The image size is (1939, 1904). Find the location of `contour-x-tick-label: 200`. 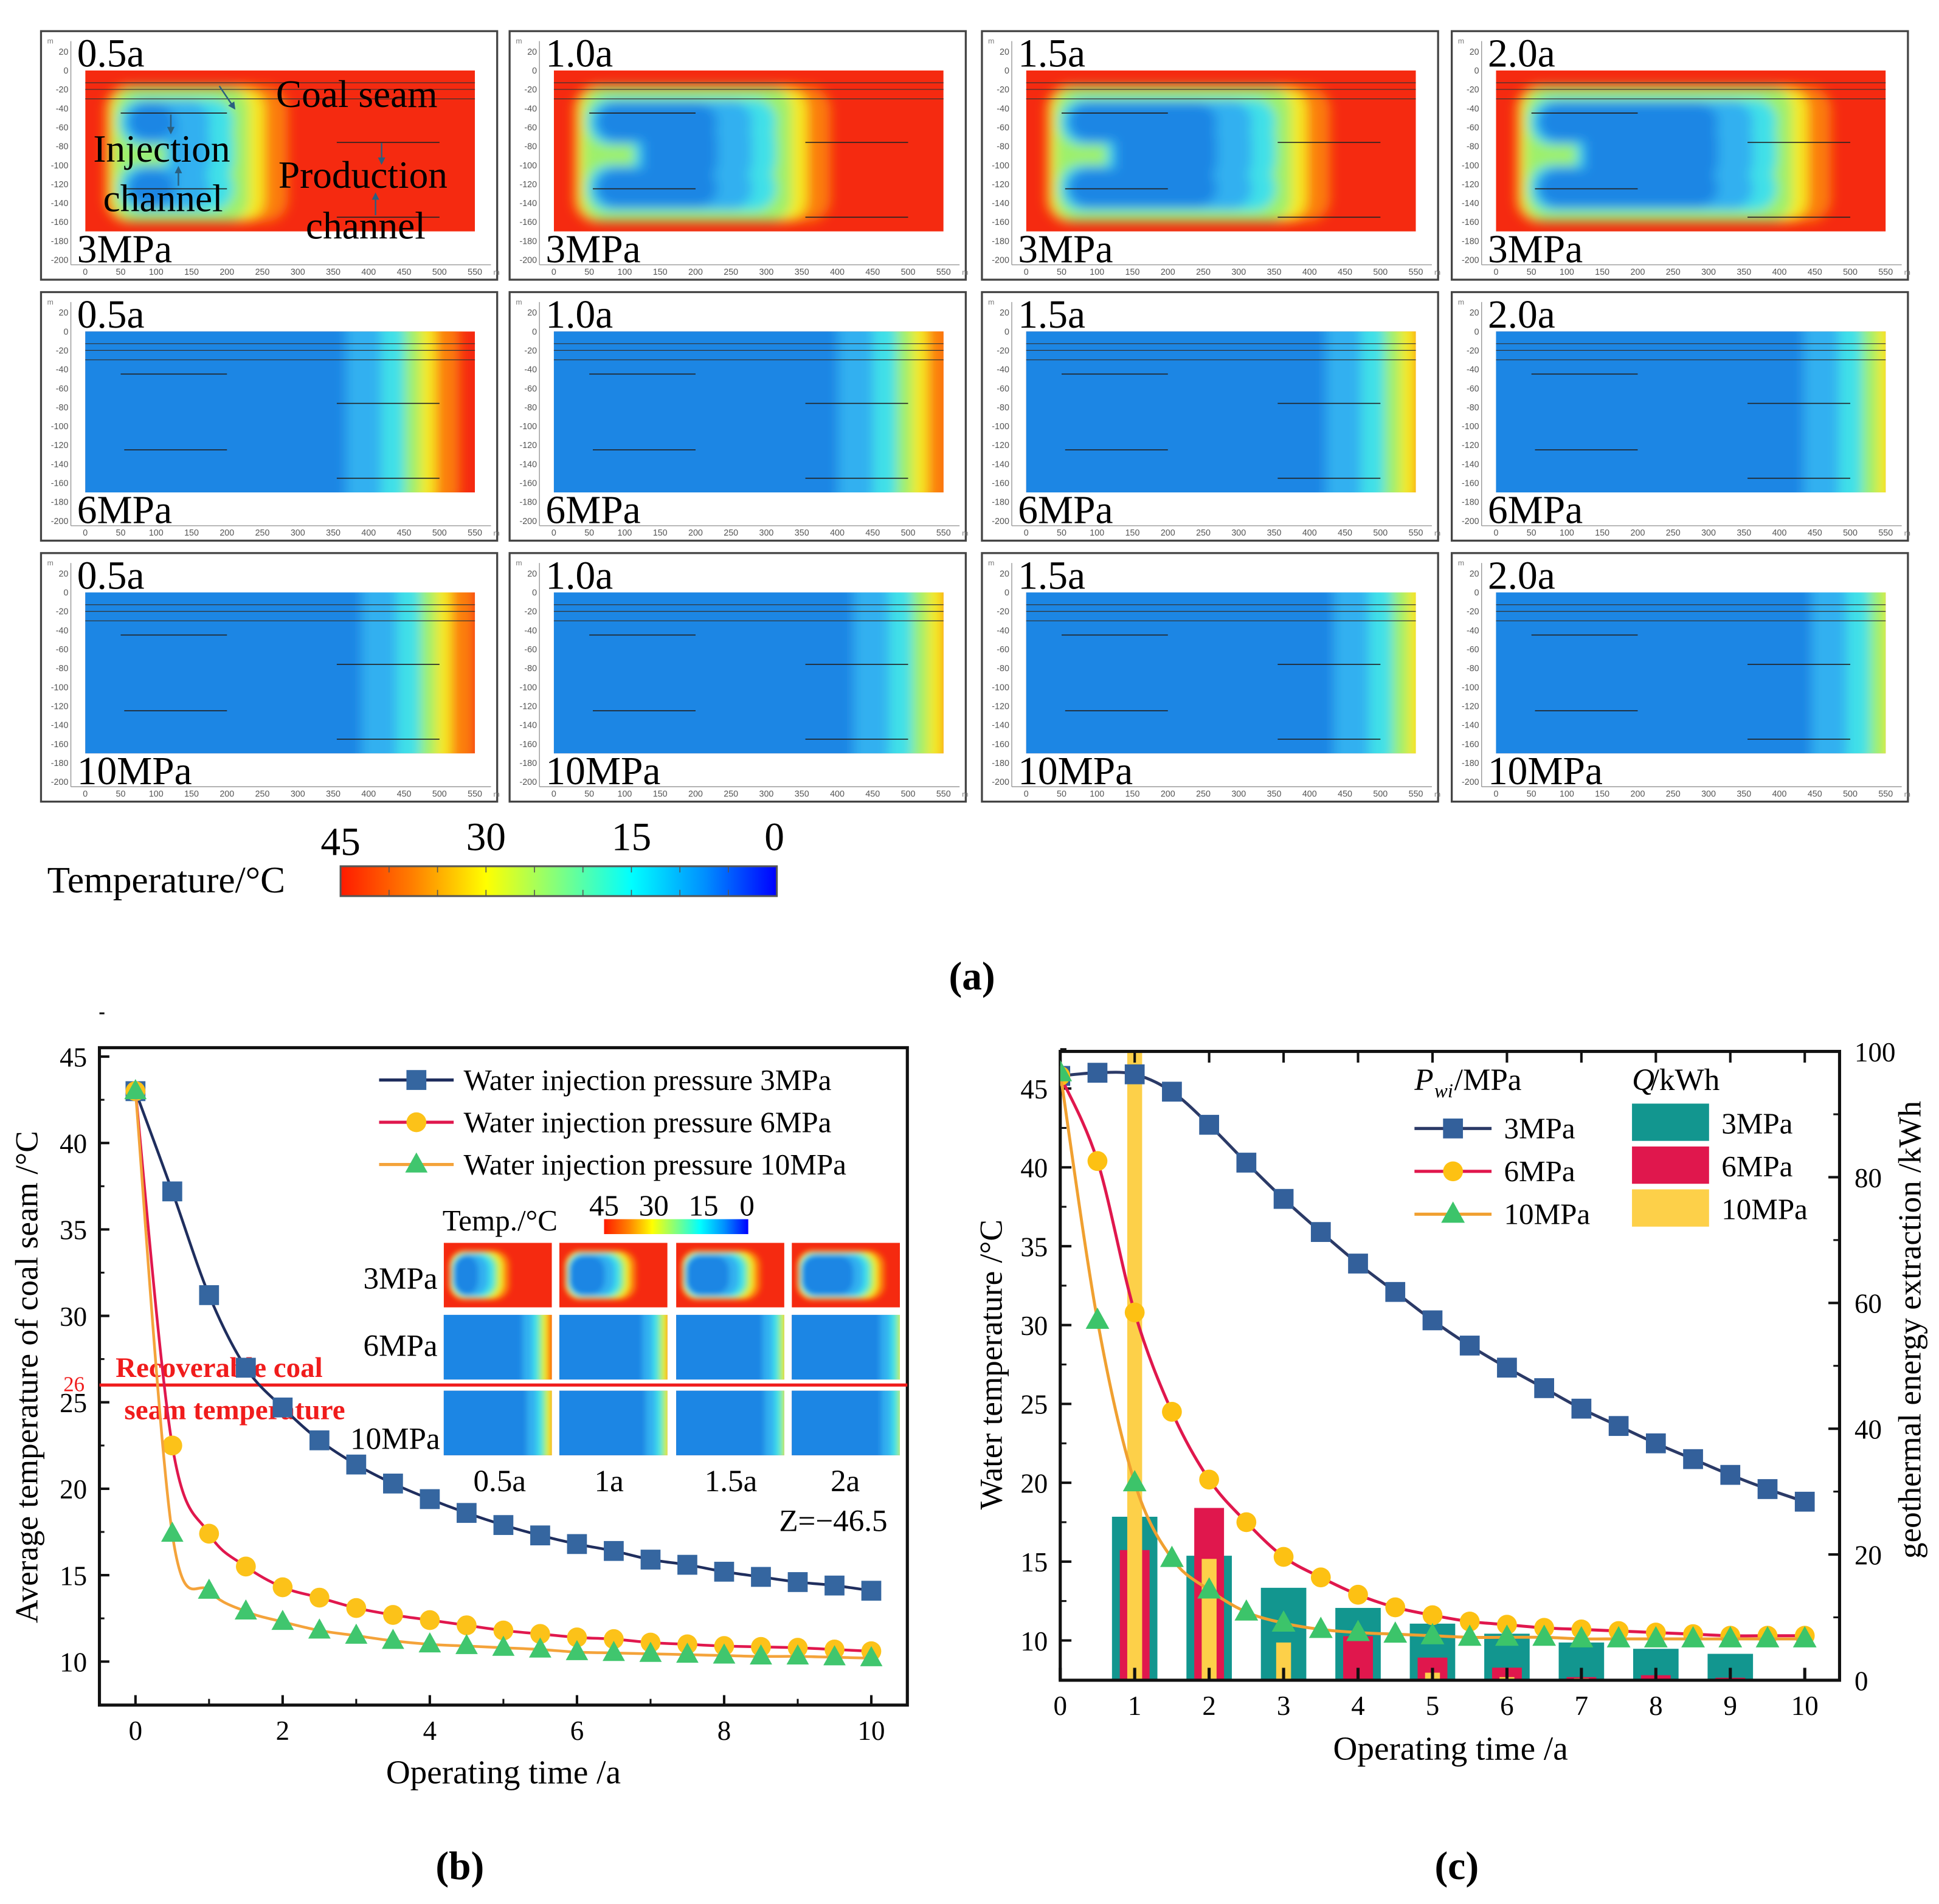

contour-x-tick-label: 200 is located at coordinates (1638, 272).